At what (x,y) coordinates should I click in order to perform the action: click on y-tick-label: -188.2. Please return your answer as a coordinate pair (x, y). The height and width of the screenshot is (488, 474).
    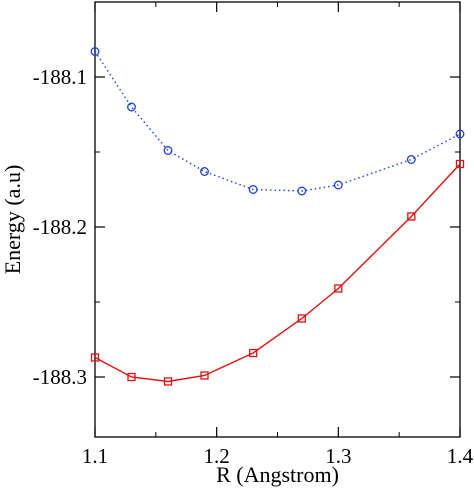
    Looking at the image, I should click on (60, 227).